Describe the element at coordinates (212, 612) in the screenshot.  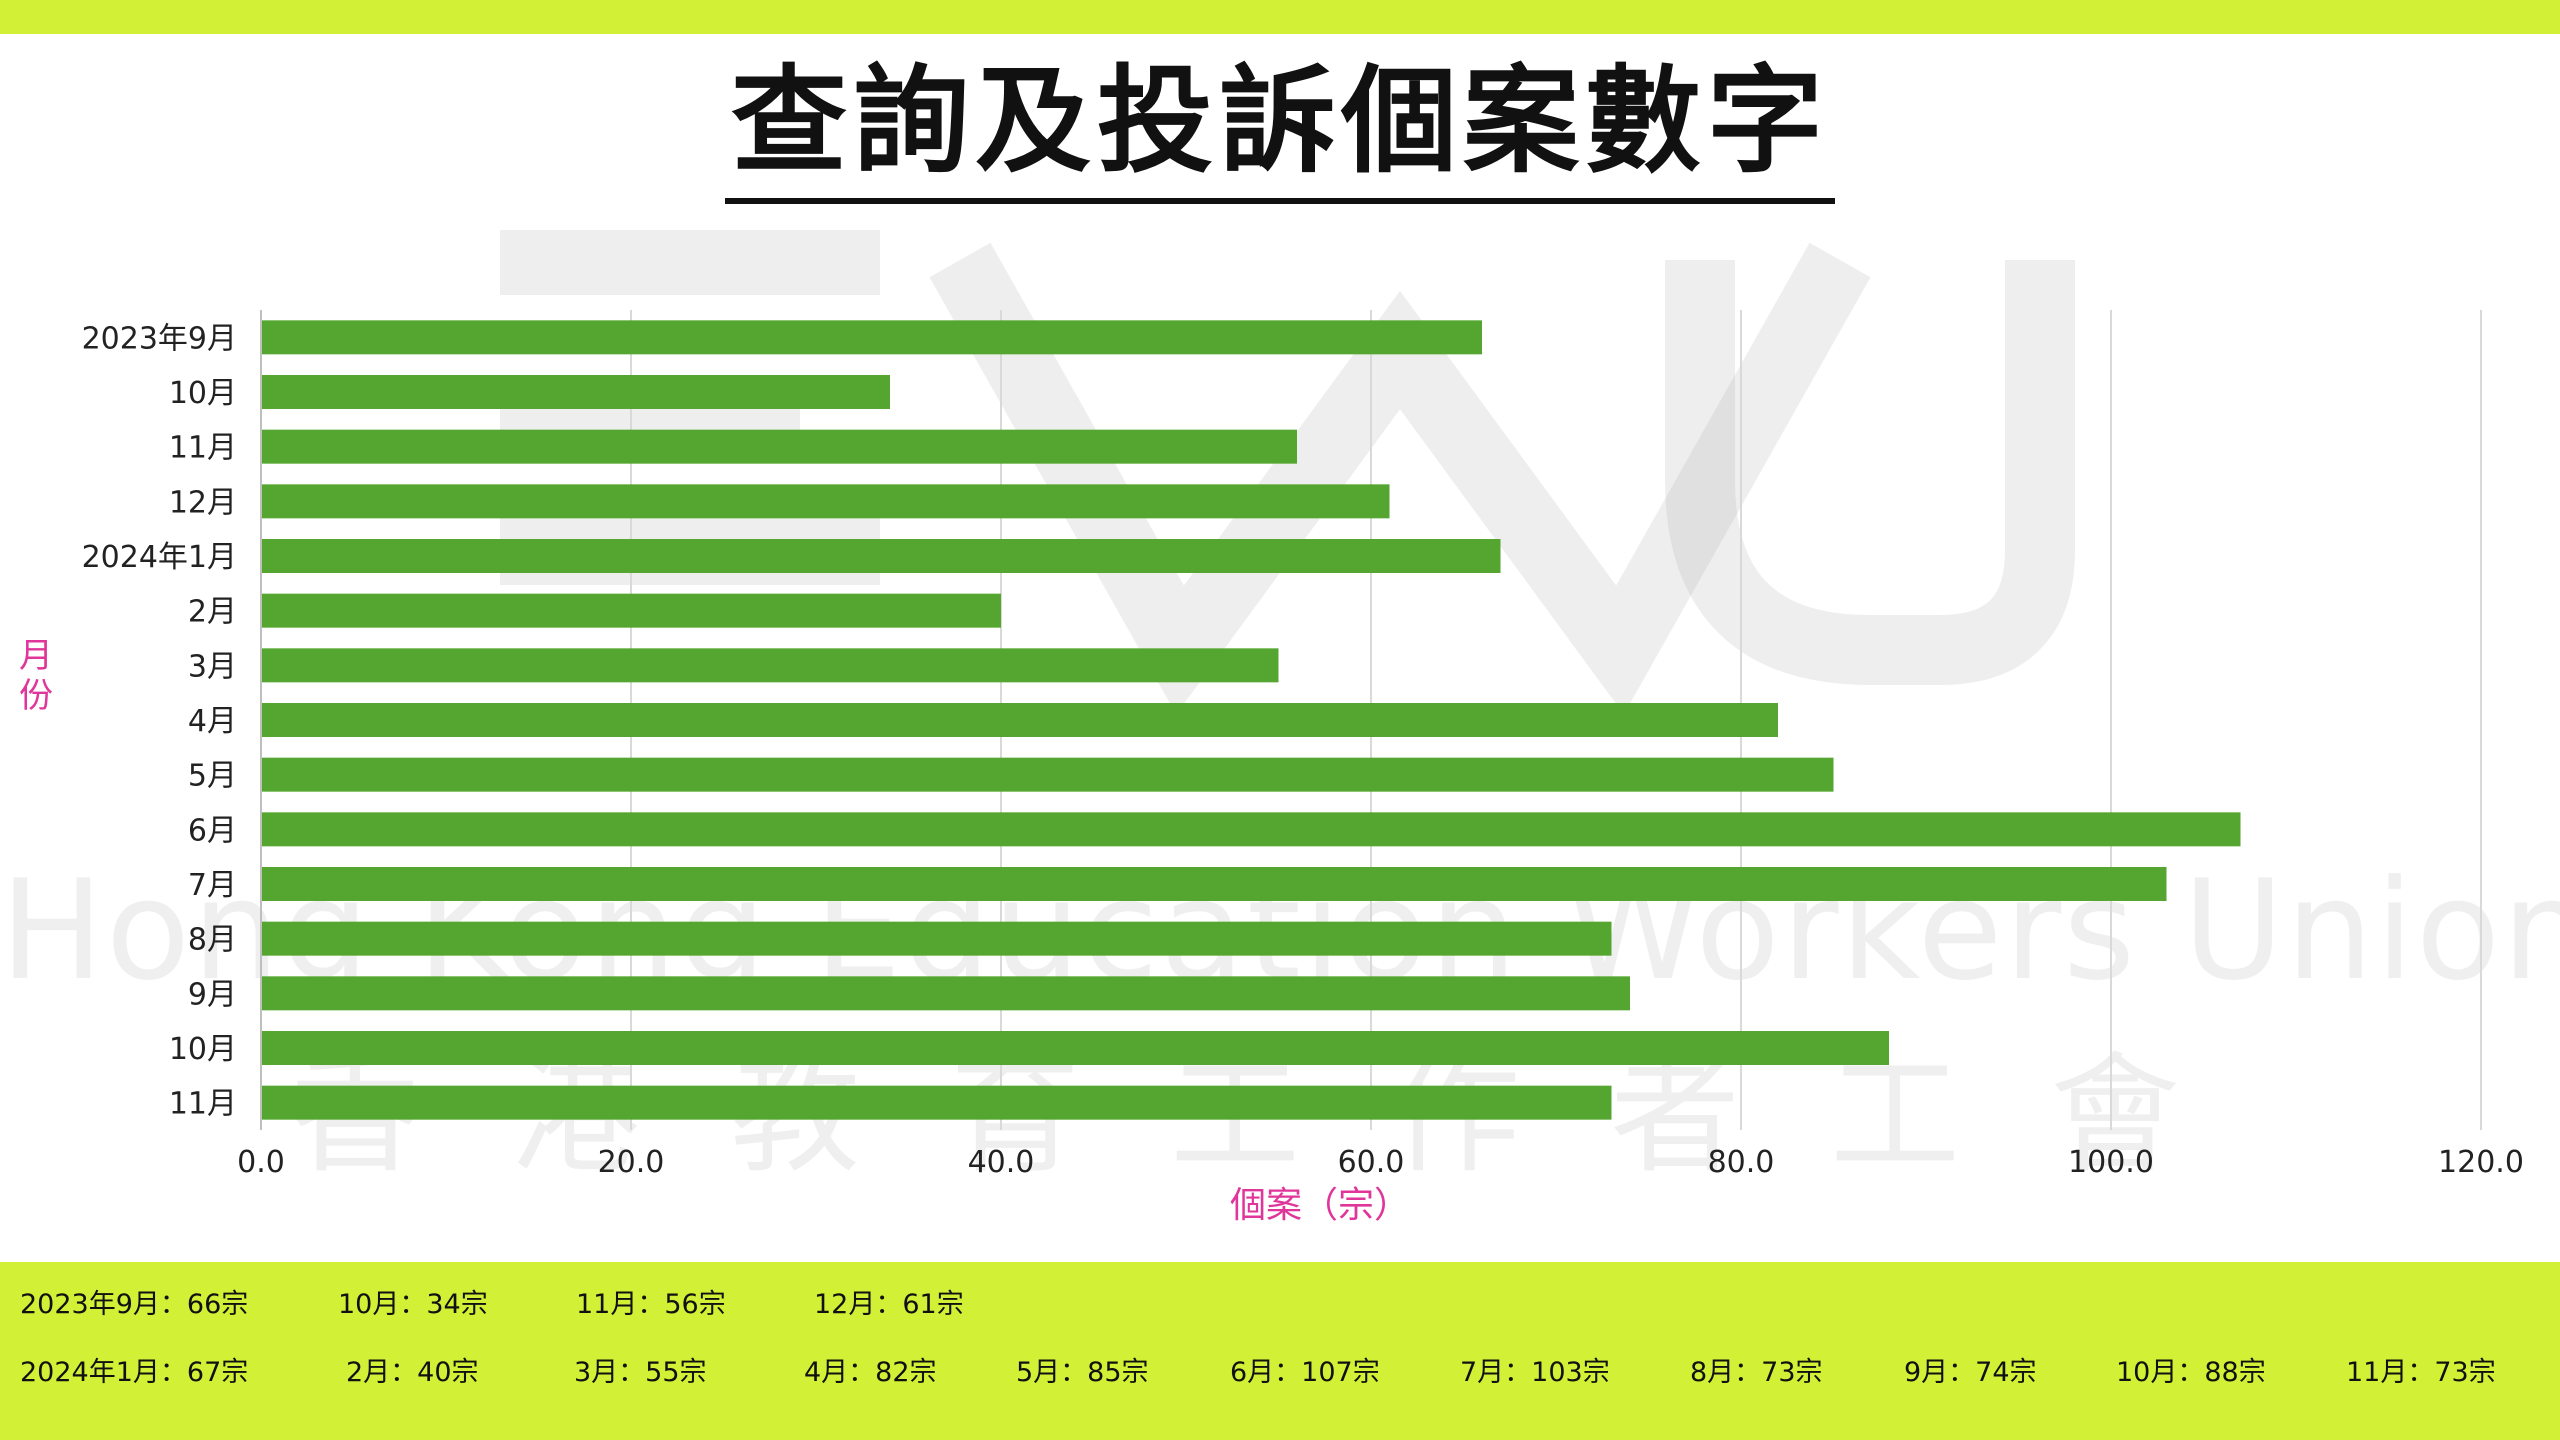
I see `y-tick-label: 2月` at that location.